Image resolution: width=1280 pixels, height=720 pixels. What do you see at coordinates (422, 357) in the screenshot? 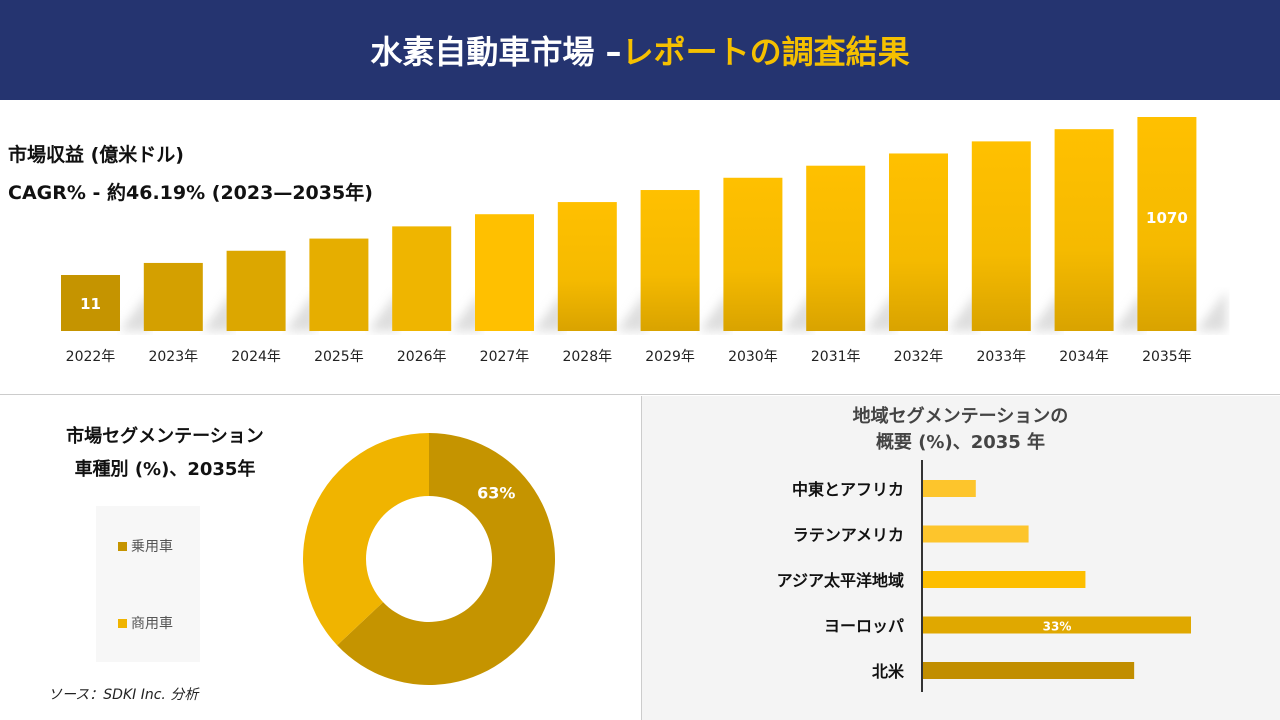
I see `year-tick-label: 2026年` at bounding box center [422, 357].